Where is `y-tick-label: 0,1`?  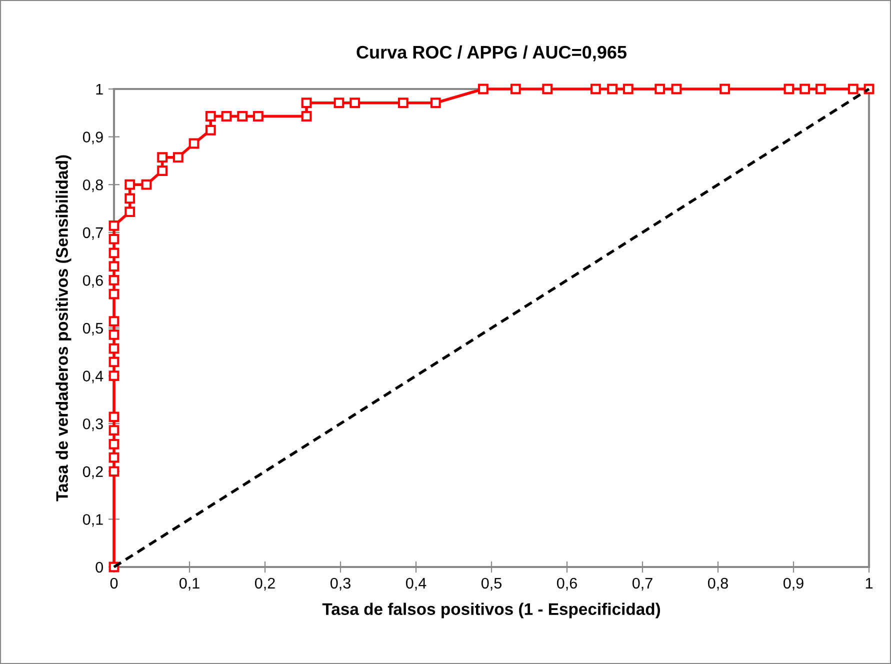 y-tick-label: 0,1 is located at coordinates (92, 520).